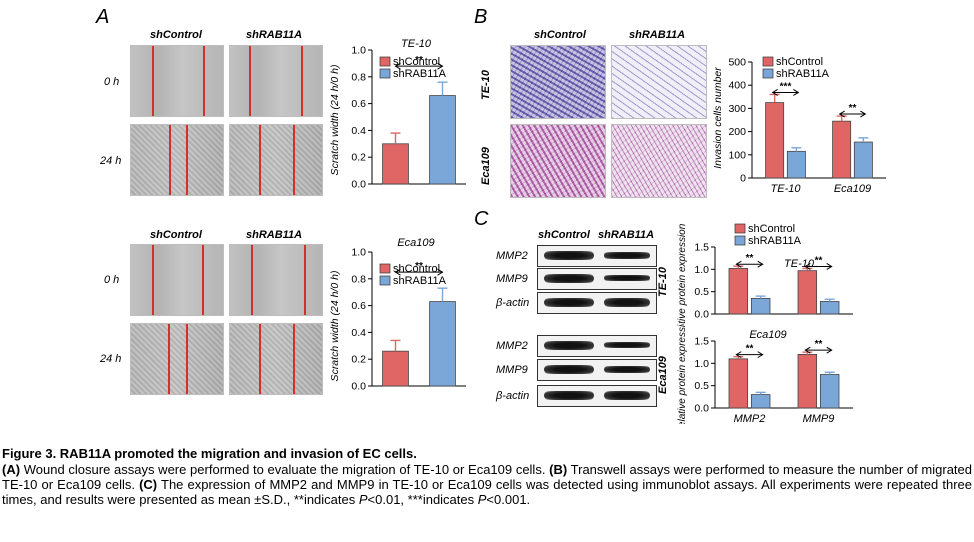 This screenshot has height=542, width=974. Describe the element at coordinates (512, 256) in the screenshot. I see `blot-label-mmp2-te10: MMP2` at that location.